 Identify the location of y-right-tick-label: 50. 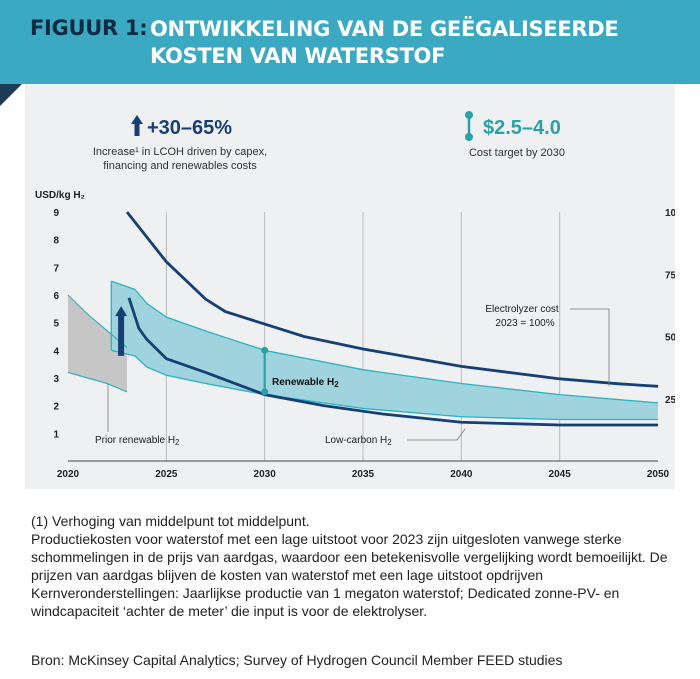
(670, 338).